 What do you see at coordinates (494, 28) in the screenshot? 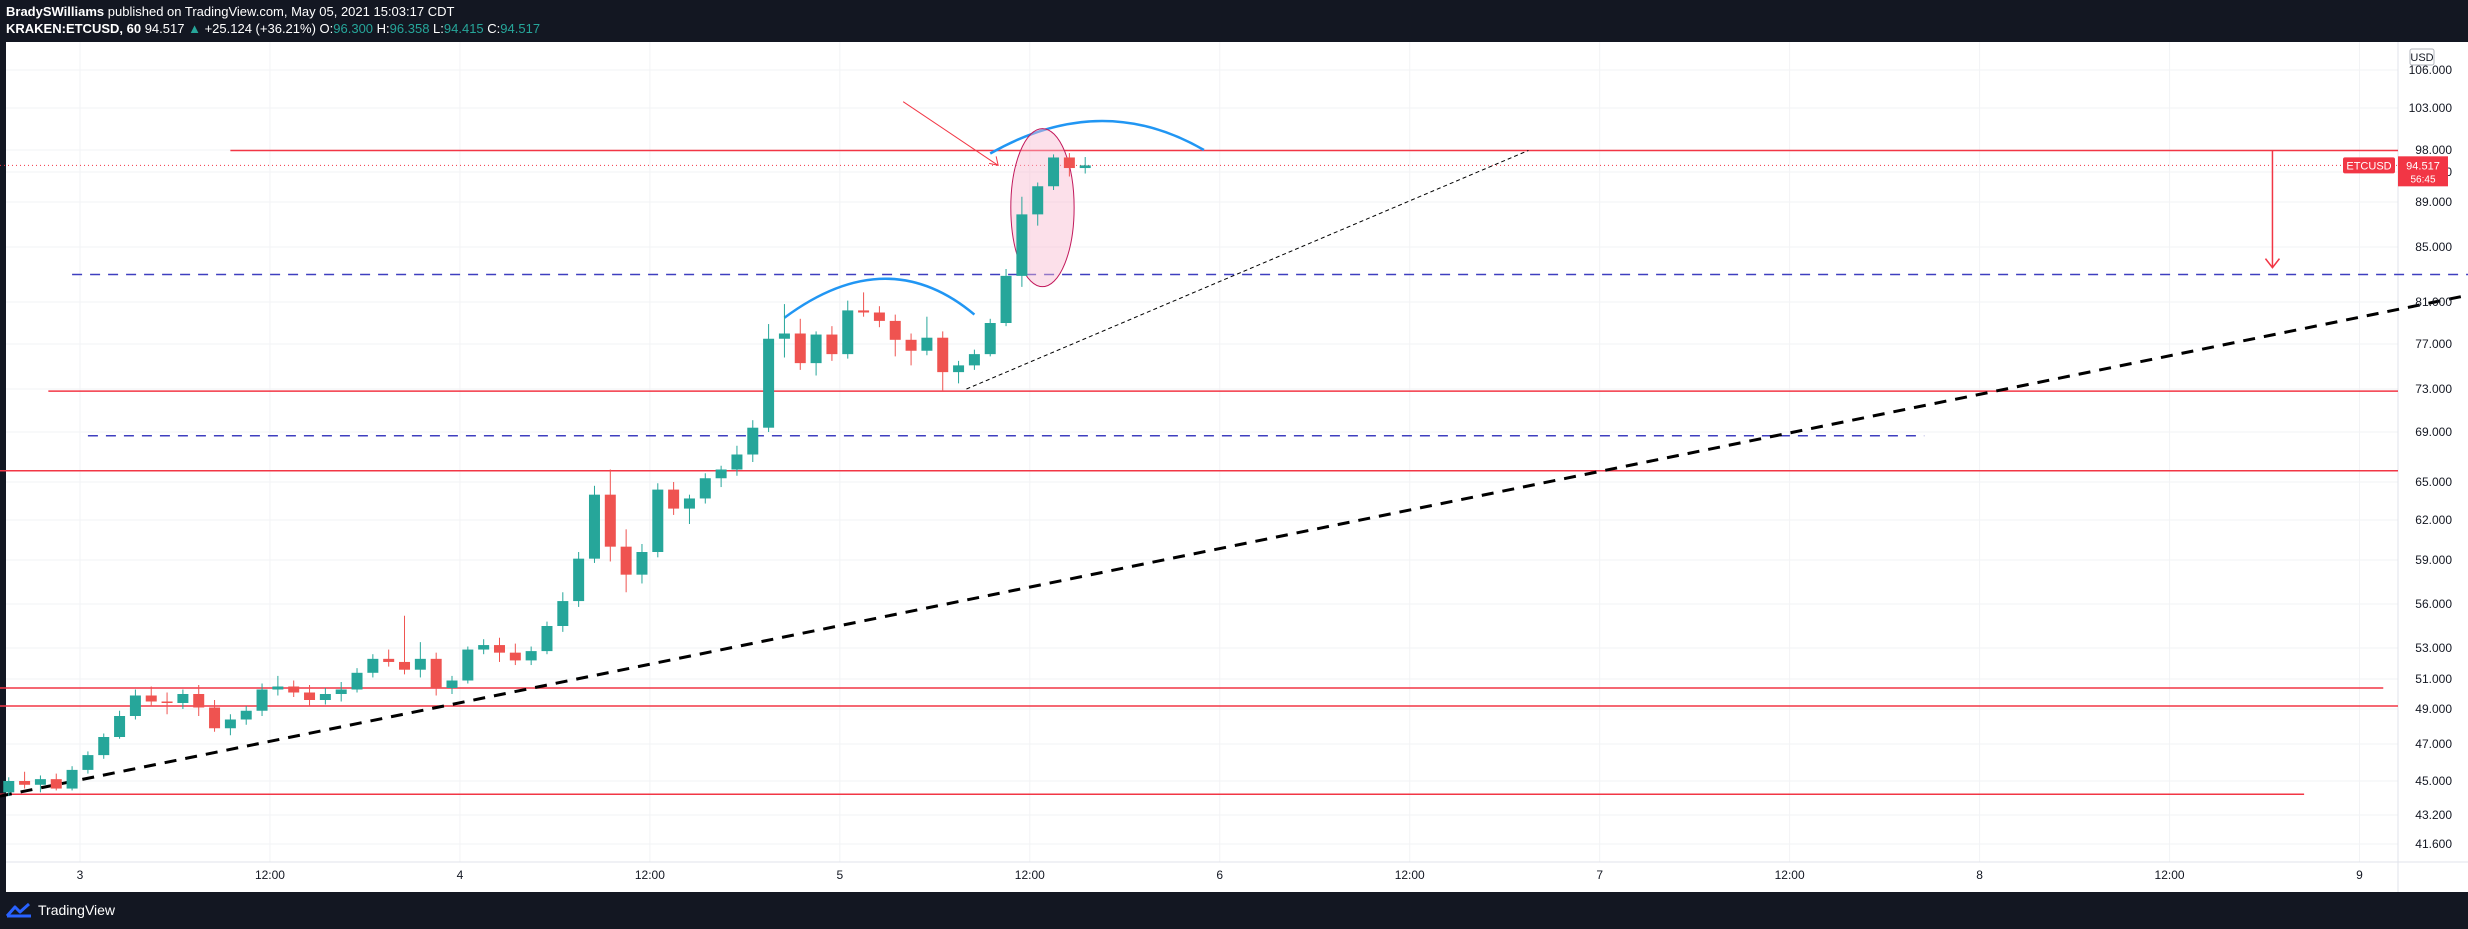
I see `close-label: C:` at bounding box center [494, 28].